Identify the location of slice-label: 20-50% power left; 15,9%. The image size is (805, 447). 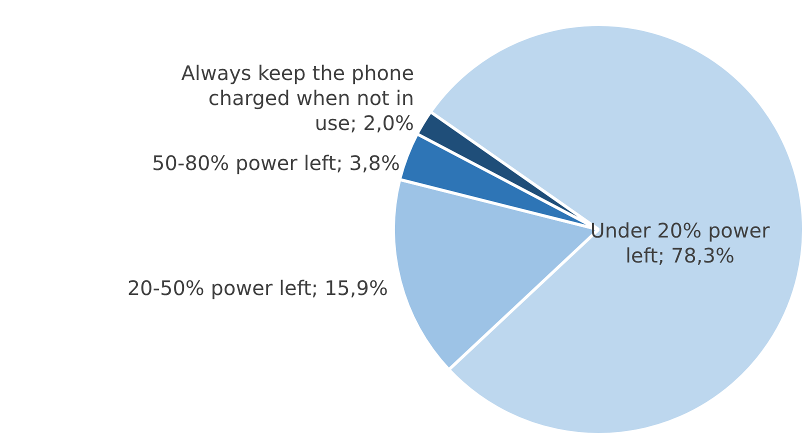
(257, 288).